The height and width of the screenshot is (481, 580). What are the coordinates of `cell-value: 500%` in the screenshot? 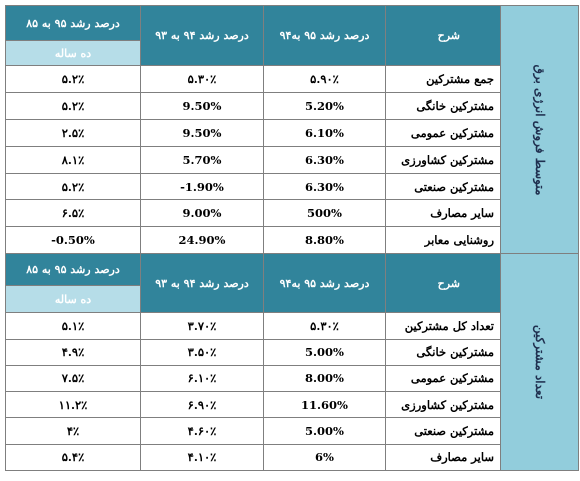 It's located at (324, 213).